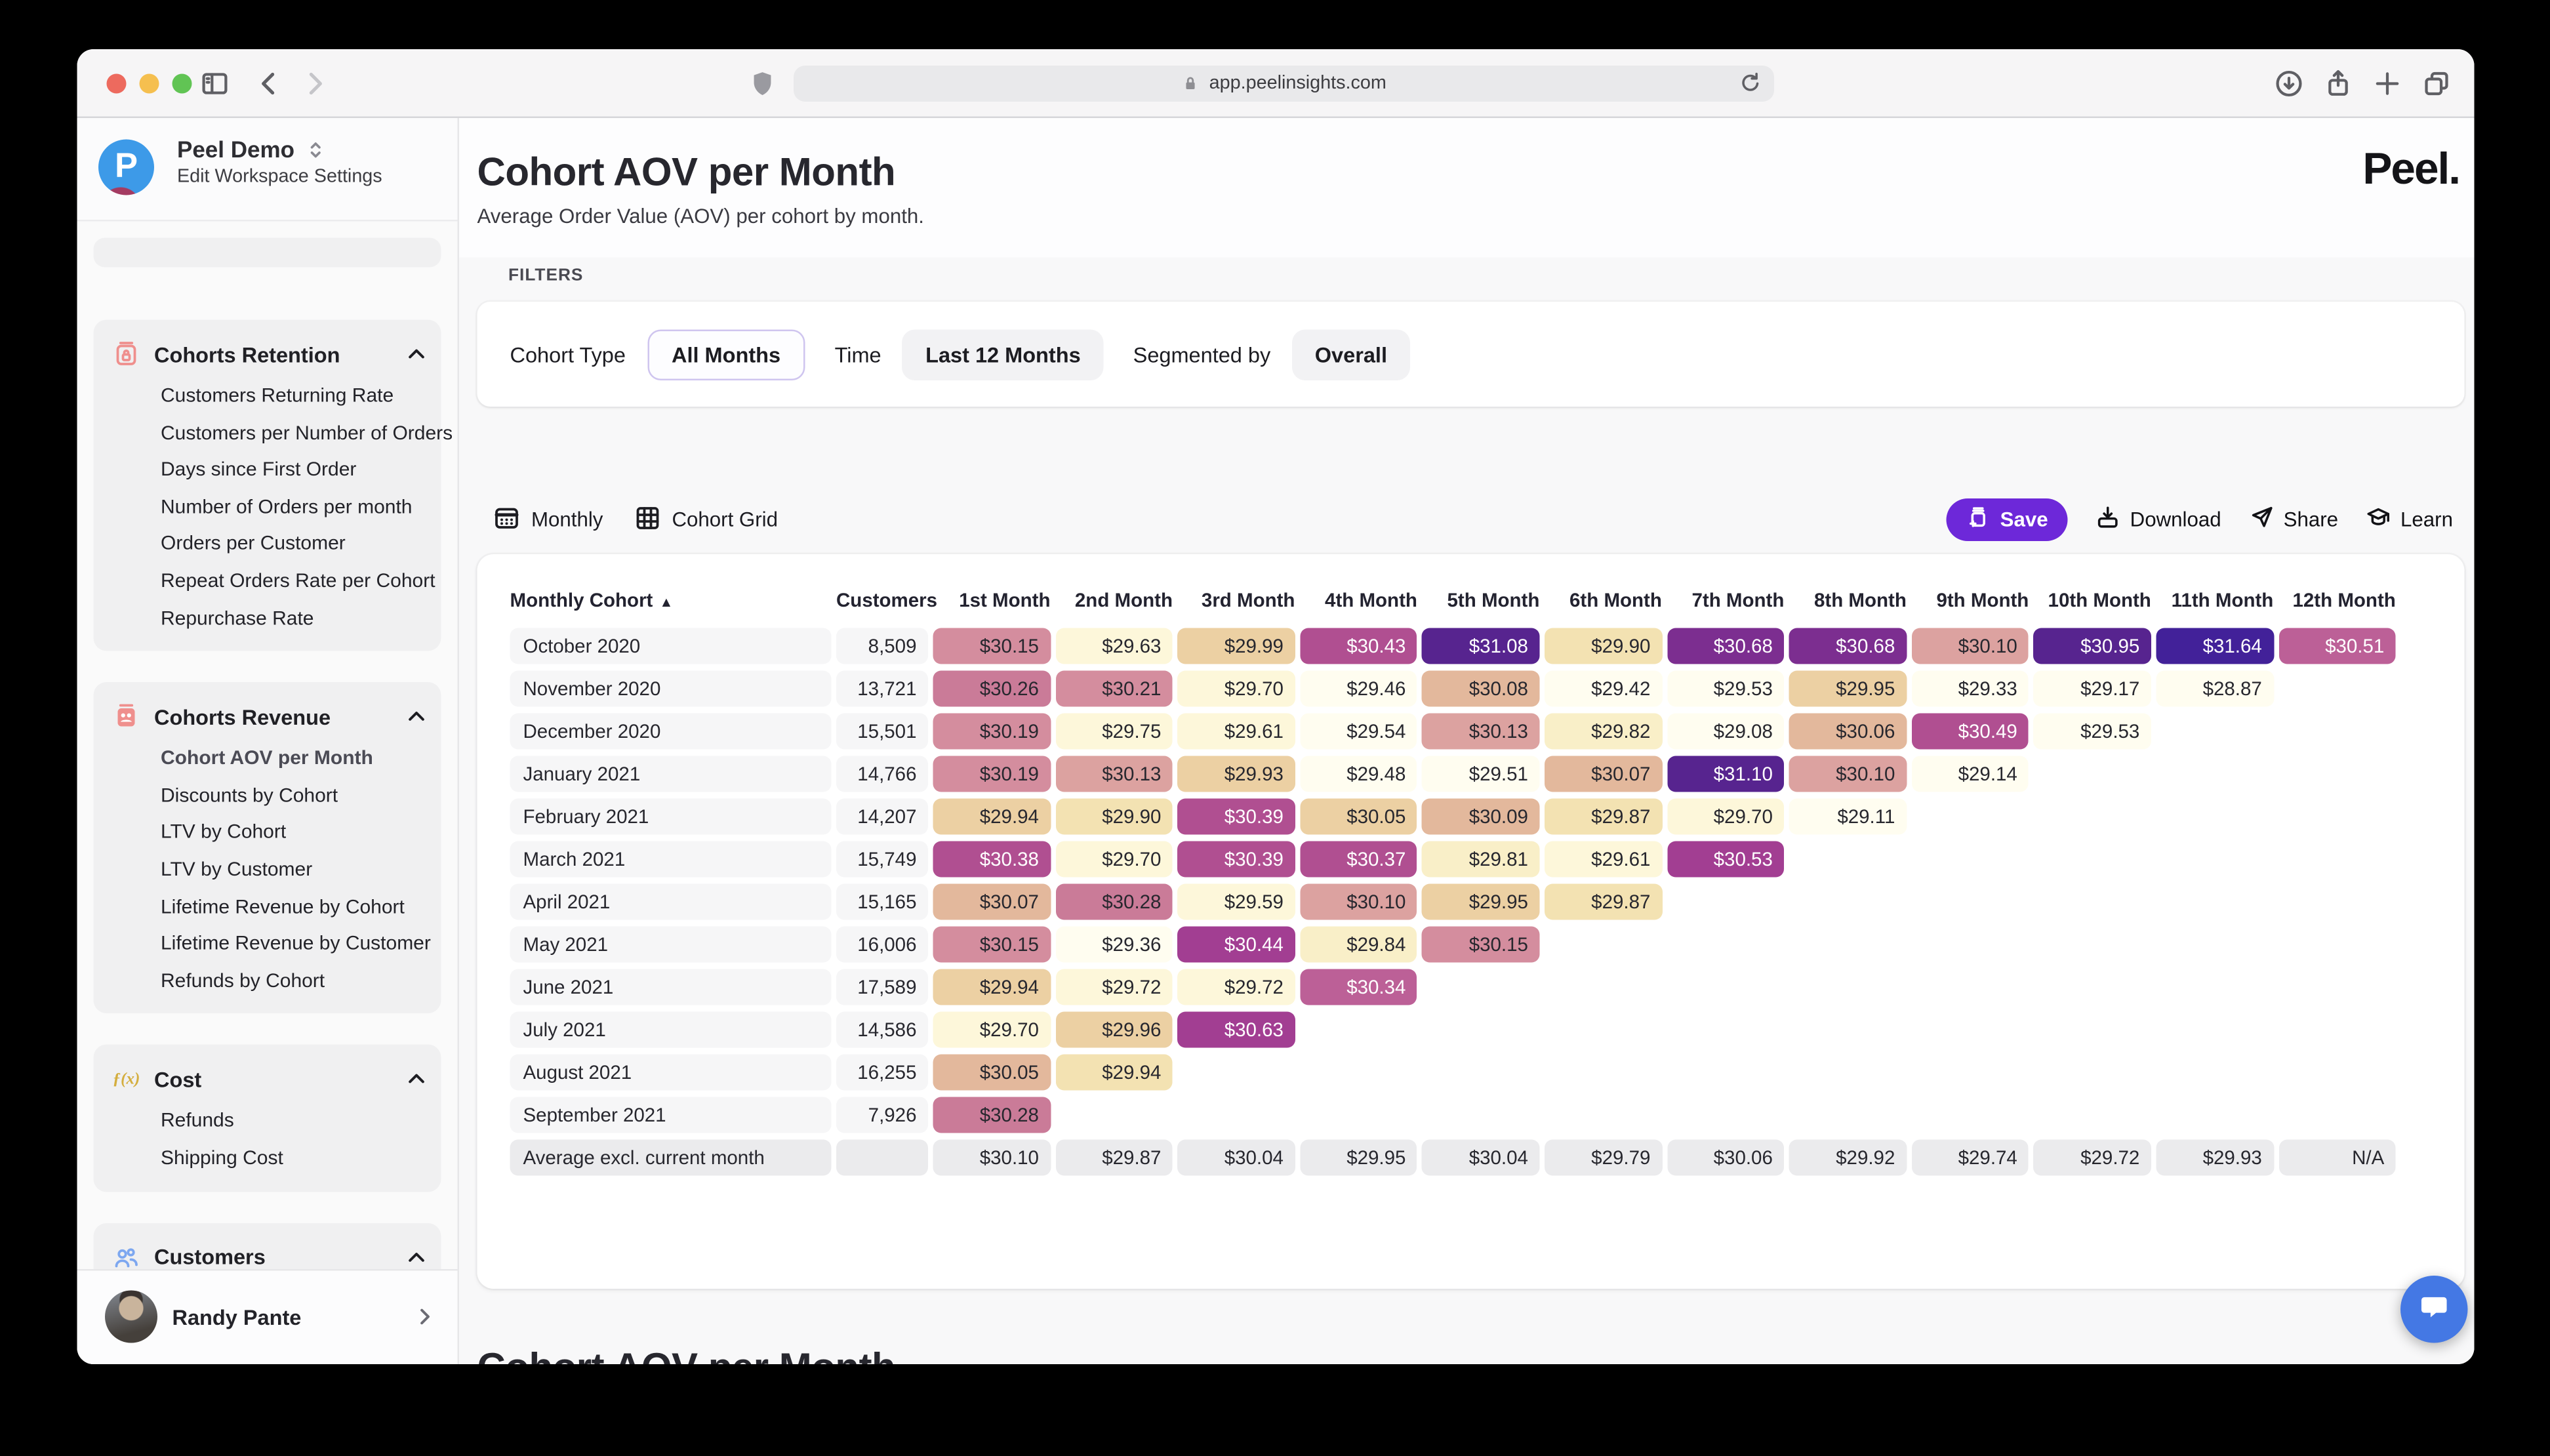  Describe the element at coordinates (992, 688) in the screenshot. I see `aov-cell: $30.26` at that location.